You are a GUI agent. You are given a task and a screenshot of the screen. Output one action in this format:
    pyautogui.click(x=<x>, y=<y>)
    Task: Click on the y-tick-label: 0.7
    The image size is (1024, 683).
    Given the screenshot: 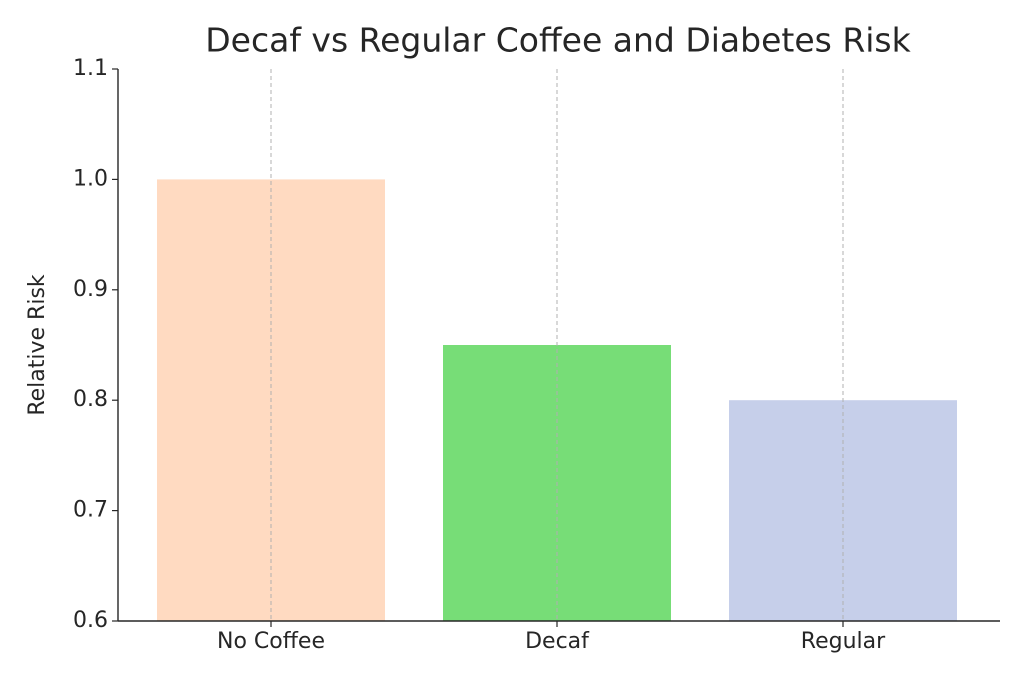 What is the action you would take?
    pyautogui.click(x=90, y=510)
    